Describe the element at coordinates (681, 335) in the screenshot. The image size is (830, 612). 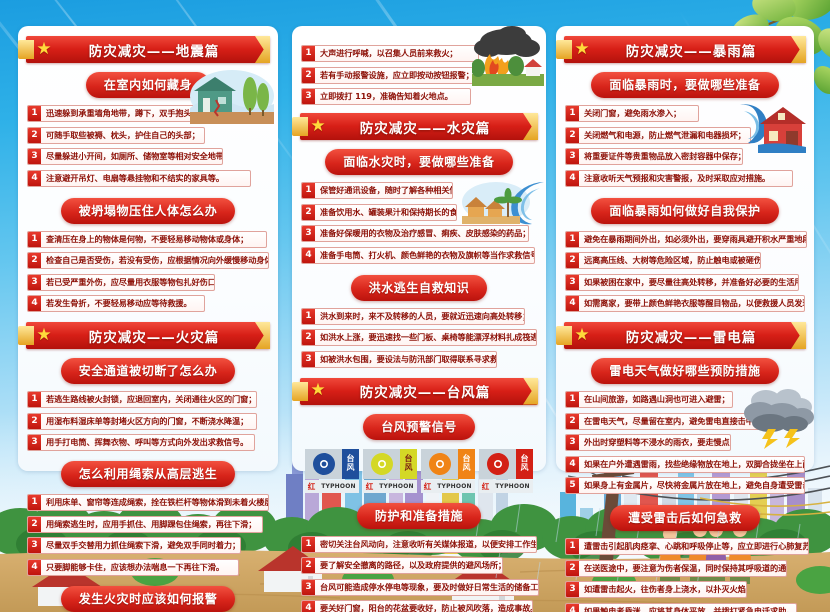
I see `section-ribbon-lightning: ★ 防灾减灾——雷电篇` at that location.